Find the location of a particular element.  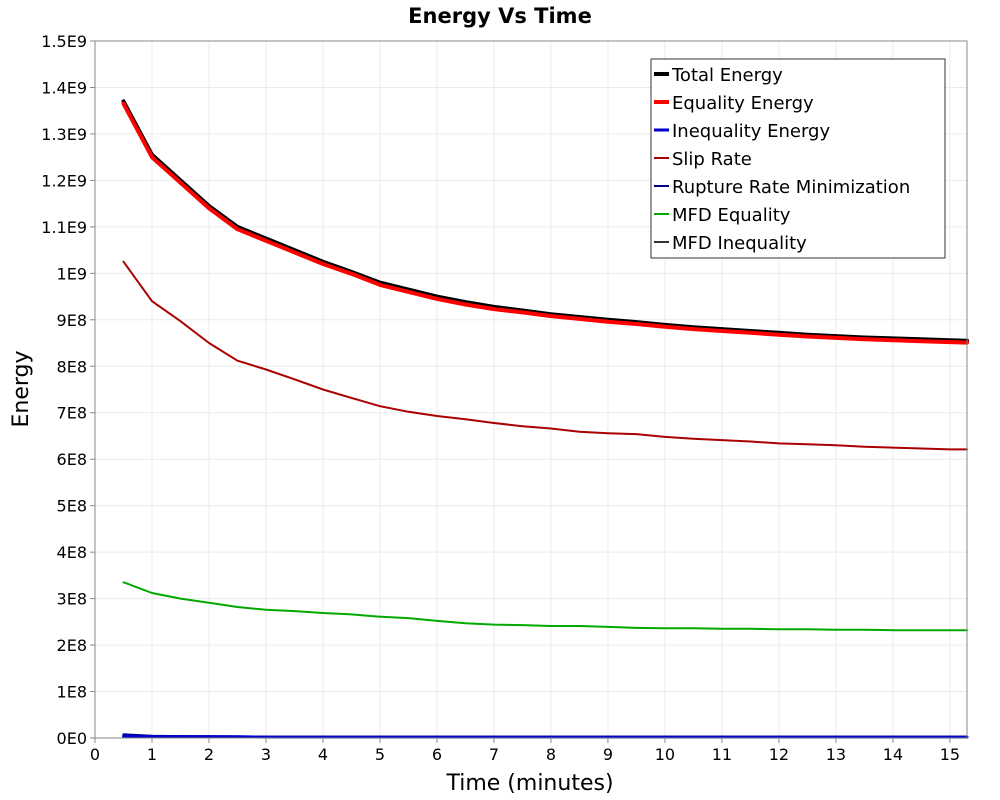

y-tick-label: 8E8 is located at coordinates (72, 366).